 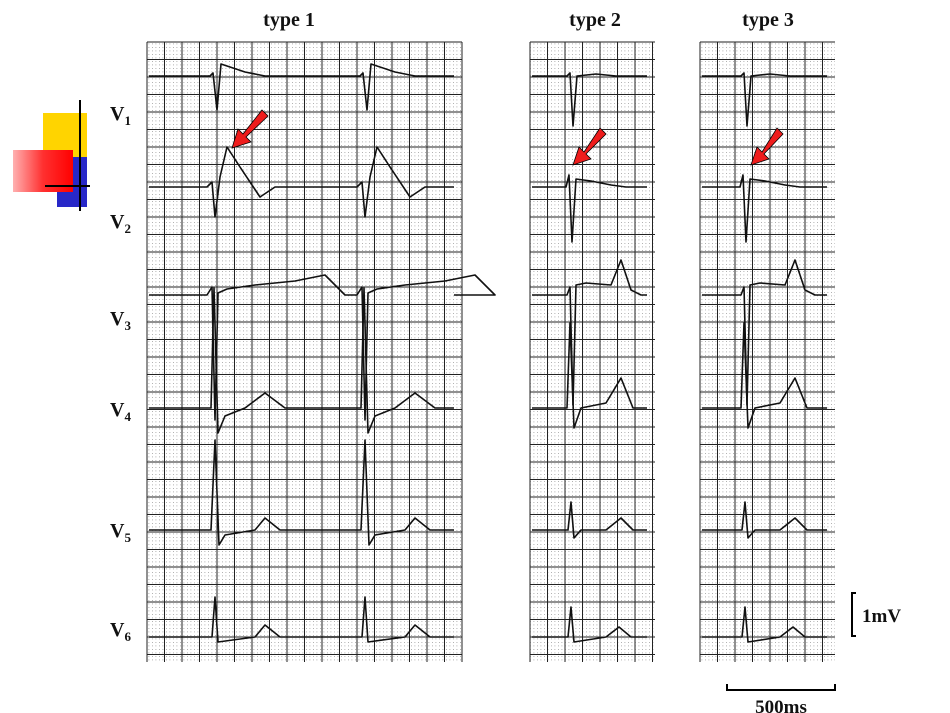 What do you see at coordinates (51, 155) in the screenshot?
I see `decoration` at bounding box center [51, 155].